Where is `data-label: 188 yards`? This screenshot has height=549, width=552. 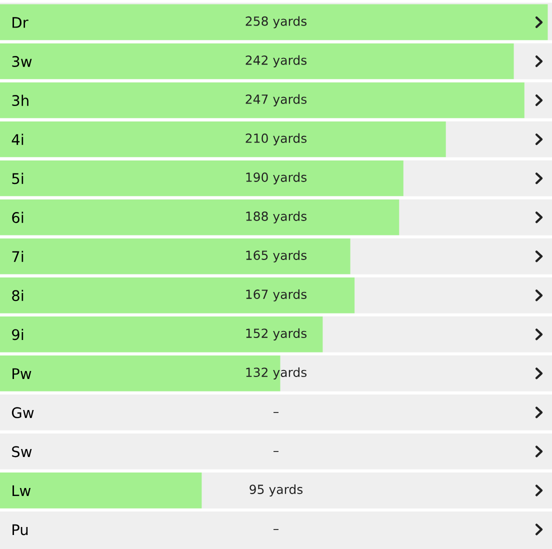
data-label: 188 yards is located at coordinates (276, 217).